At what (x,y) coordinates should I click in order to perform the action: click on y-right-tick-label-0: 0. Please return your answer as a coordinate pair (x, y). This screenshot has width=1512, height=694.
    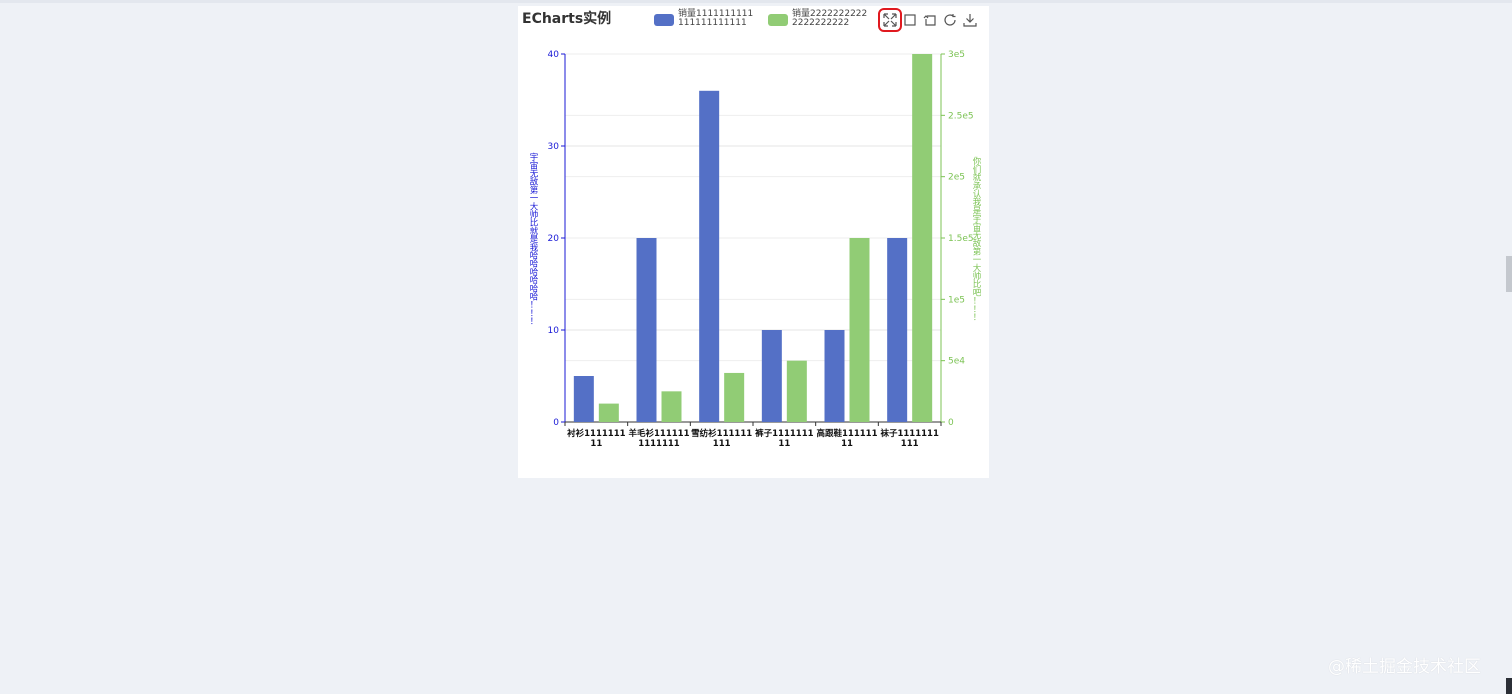
    Looking at the image, I should click on (951, 423).